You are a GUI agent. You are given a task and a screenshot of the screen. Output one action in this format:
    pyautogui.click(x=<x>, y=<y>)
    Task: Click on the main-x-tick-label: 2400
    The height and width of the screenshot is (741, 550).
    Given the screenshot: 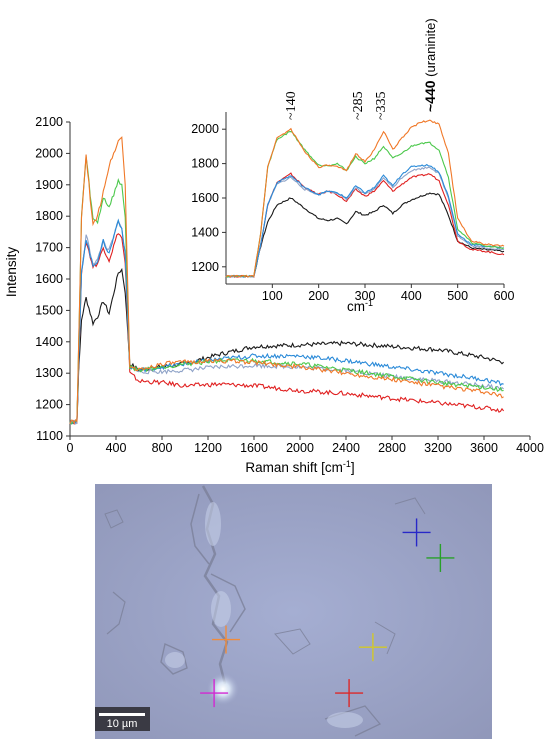 What is the action you would take?
    pyautogui.click(x=346, y=448)
    